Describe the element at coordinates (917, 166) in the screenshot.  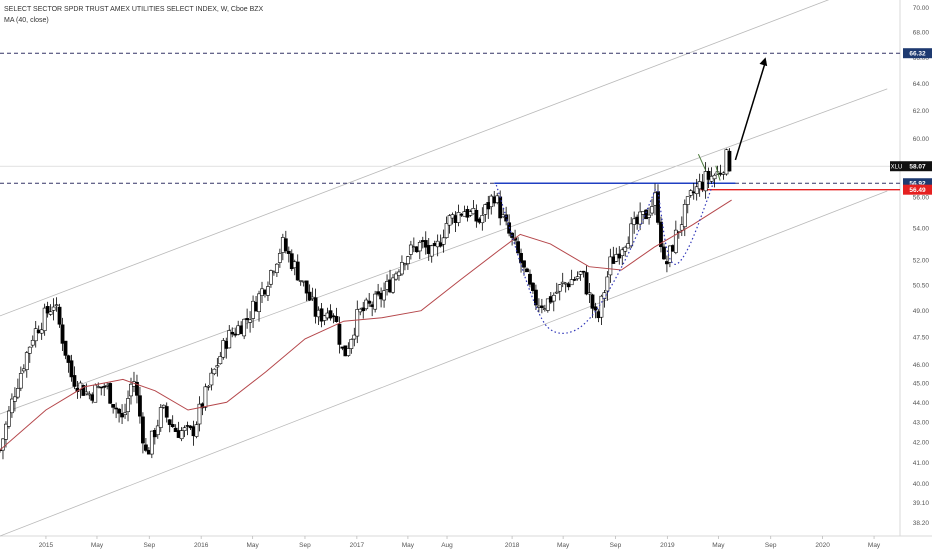
I see `current-price-badge-bg` at that location.